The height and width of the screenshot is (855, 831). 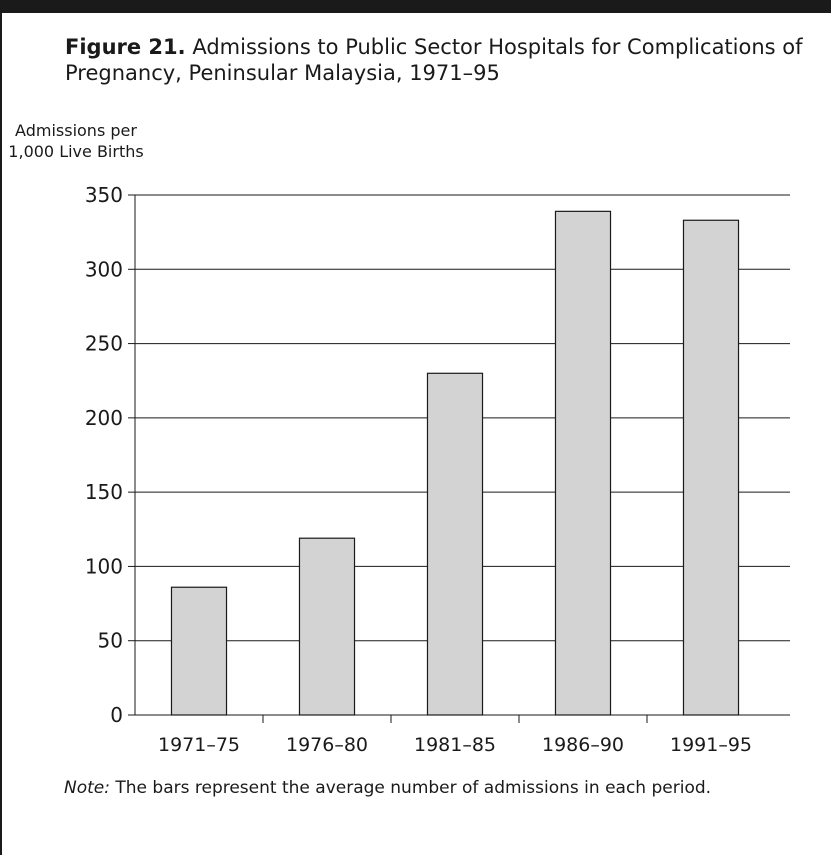 I want to click on y-tick-label-0: 0, so click(x=116, y=715).